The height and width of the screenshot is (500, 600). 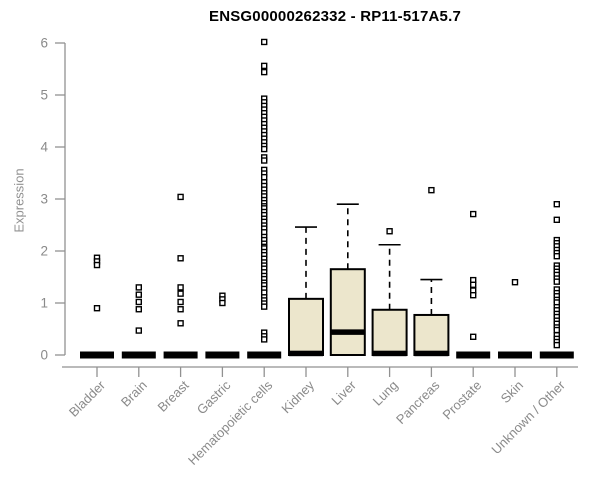 What do you see at coordinates (431, 271) in the screenshot?
I see `box-group-pancreas` at bounding box center [431, 271].